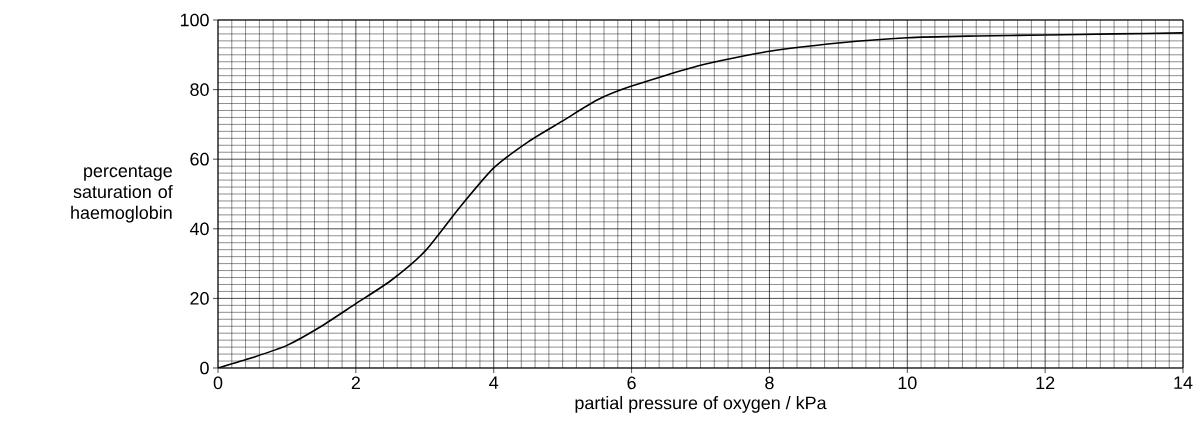  What do you see at coordinates (199, 298) in the screenshot?
I see `y-tick-label: 20` at bounding box center [199, 298].